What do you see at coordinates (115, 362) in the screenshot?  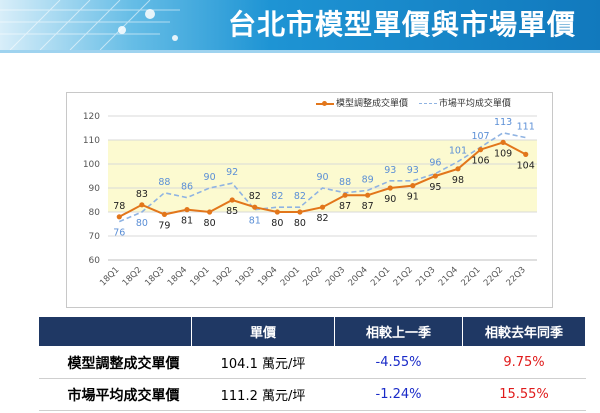 I see `row-label: 模型調整成交單價` at bounding box center [115, 362].